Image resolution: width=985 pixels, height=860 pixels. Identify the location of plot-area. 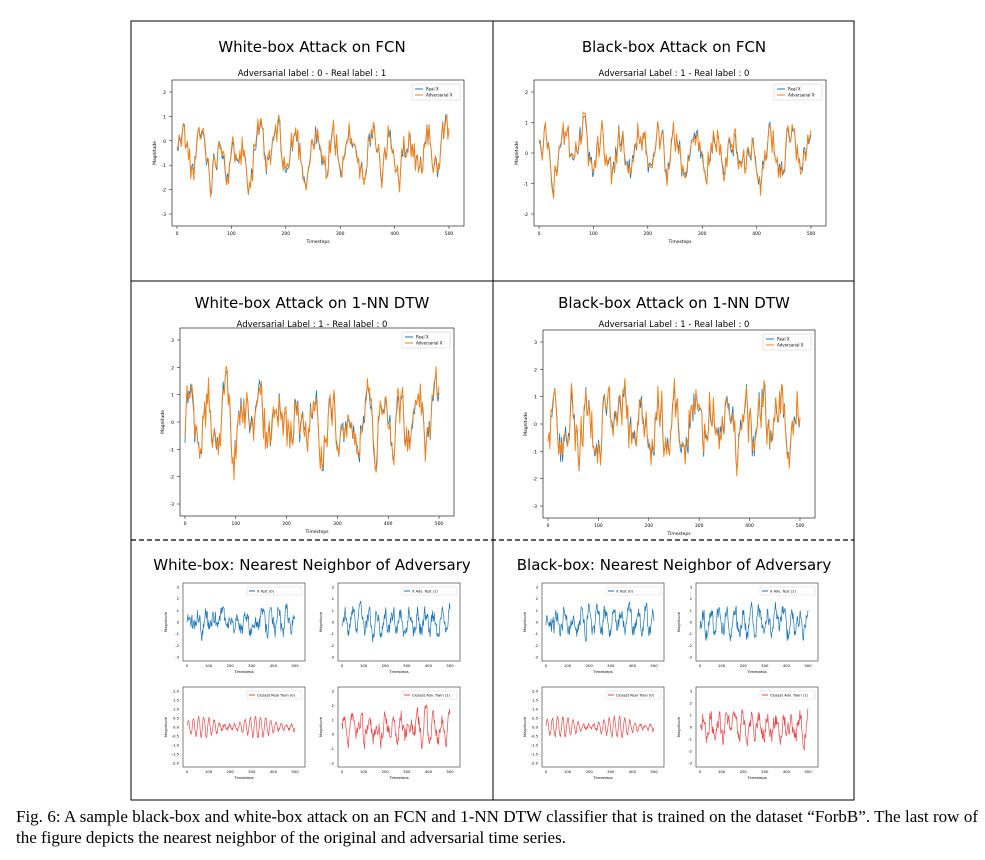
(317, 422).